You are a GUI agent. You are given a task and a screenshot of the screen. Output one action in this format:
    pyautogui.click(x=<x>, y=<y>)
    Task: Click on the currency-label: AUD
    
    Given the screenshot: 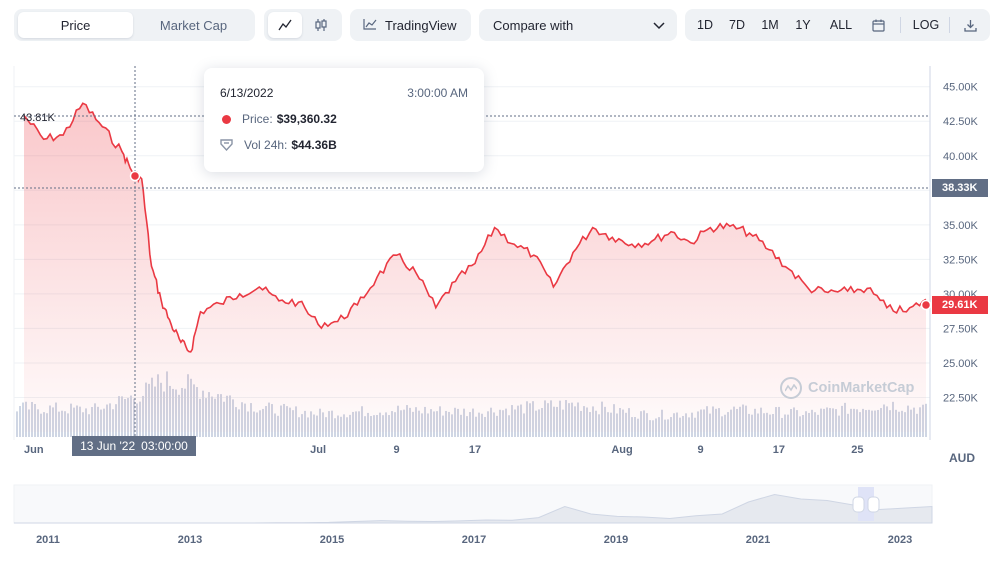 What is the action you would take?
    pyautogui.click(x=962, y=458)
    